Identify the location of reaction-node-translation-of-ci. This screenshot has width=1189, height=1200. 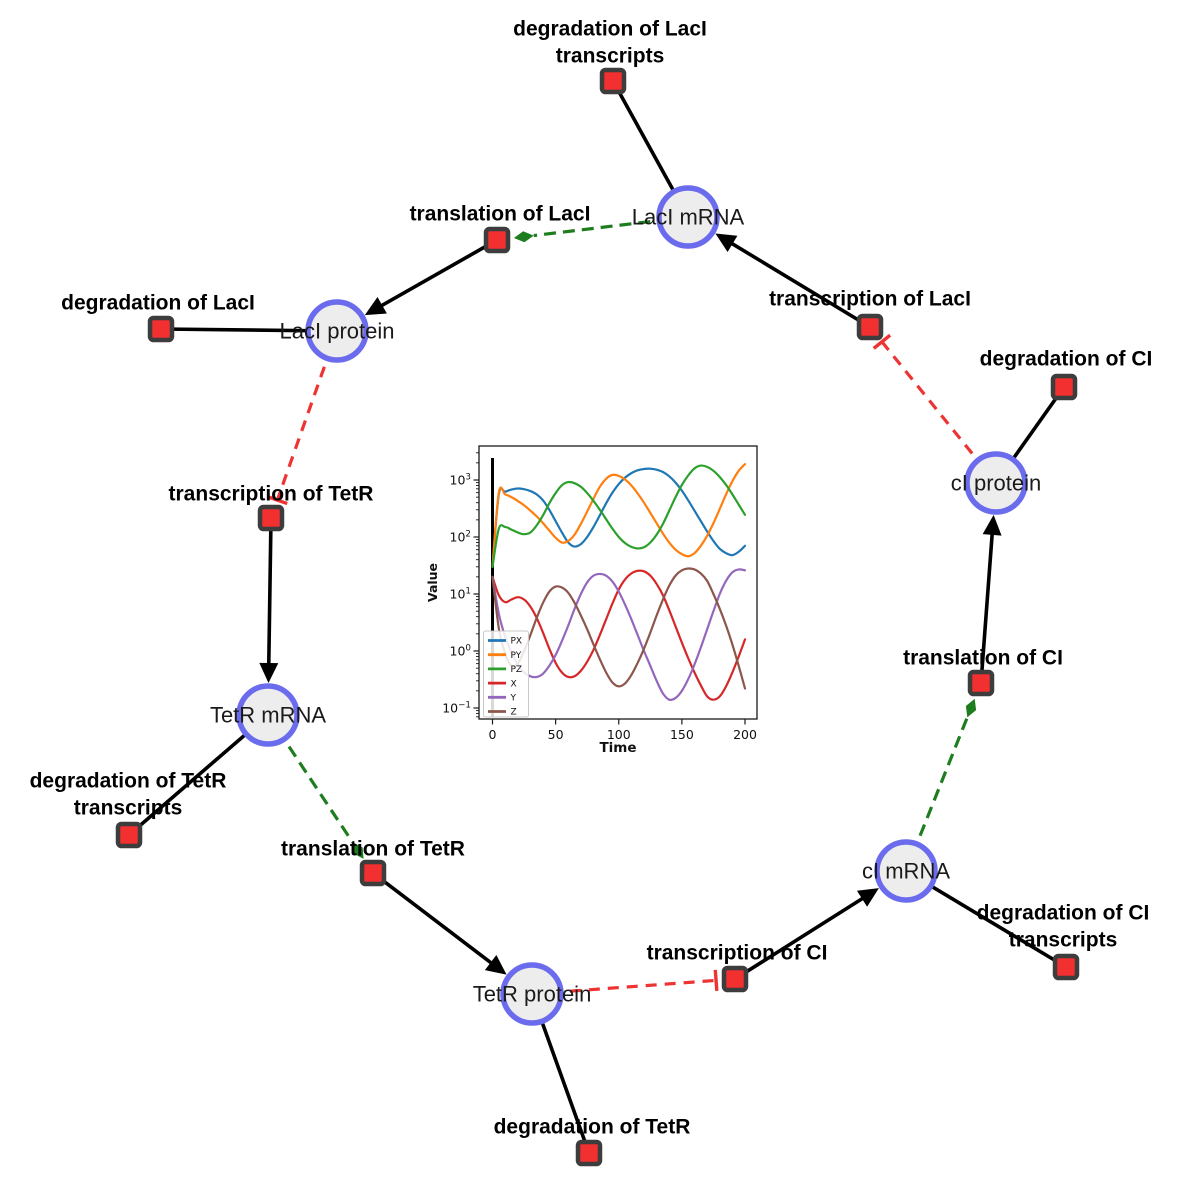
(981, 683).